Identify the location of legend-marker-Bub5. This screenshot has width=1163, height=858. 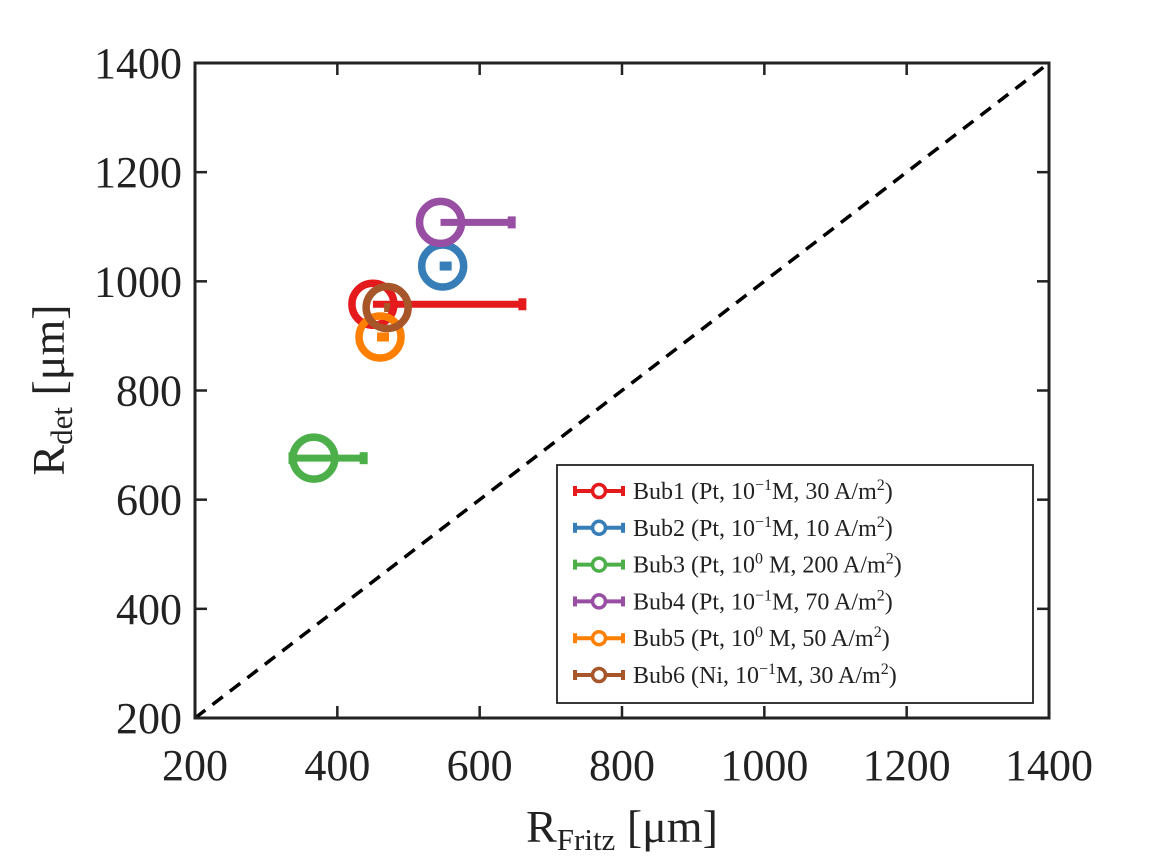
(599, 638).